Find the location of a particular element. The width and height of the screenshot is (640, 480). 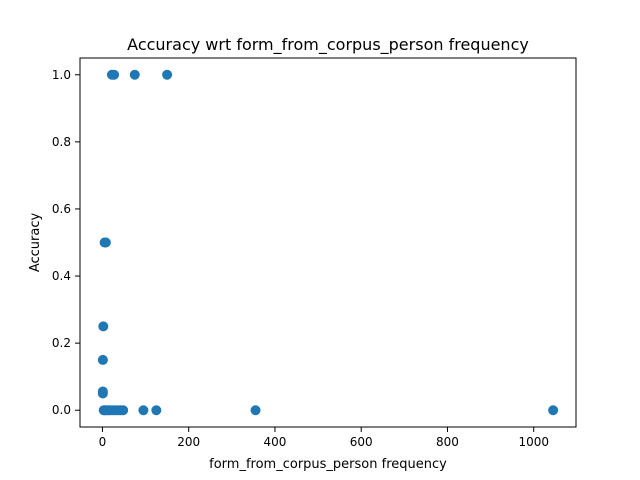

x-tick-label: 400 is located at coordinates (274, 442).